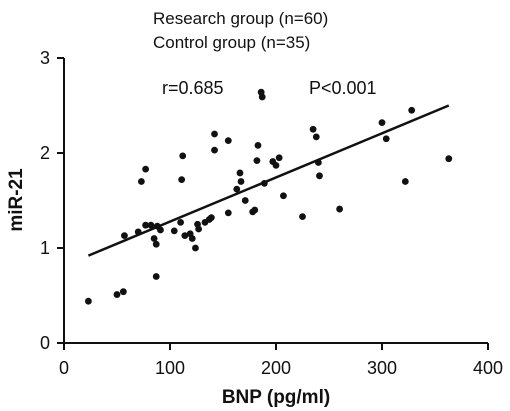 This screenshot has width=510, height=411. I want to click on y-axis-label: miR-21, so click(16, 200).